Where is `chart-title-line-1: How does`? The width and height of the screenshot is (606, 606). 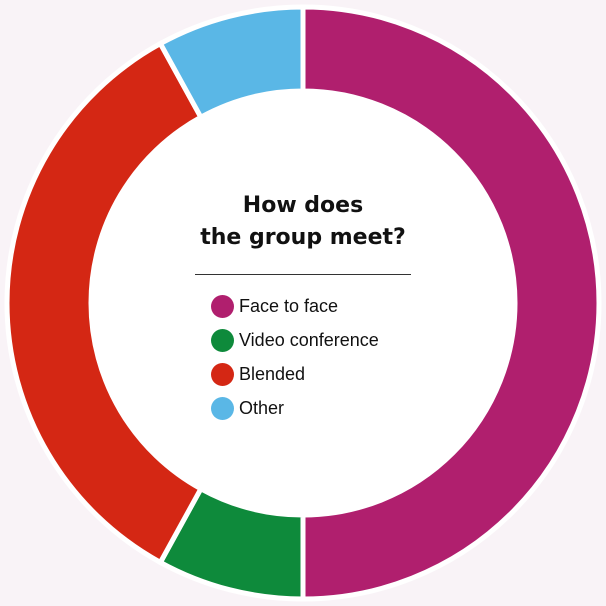
chart-title-line-1: How does is located at coordinates (303, 205).